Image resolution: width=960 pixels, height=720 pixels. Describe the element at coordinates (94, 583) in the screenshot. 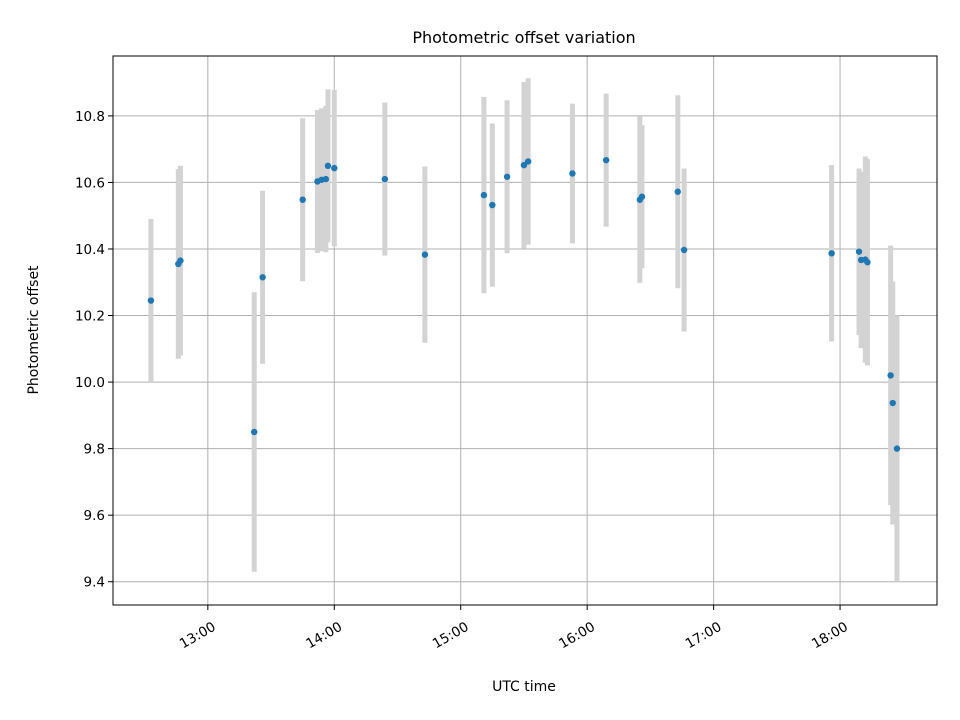

I see `y-tick-label: 9.4` at that location.